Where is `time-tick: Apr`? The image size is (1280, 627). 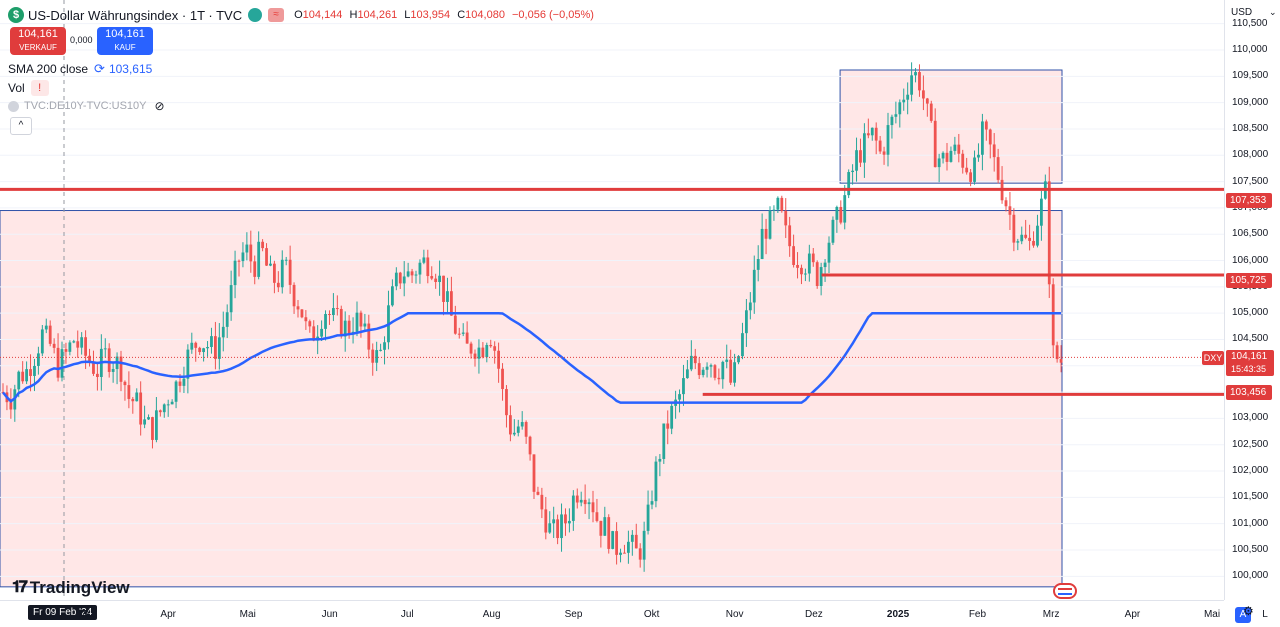
time-tick: Apr is located at coordinates (1132, 614).